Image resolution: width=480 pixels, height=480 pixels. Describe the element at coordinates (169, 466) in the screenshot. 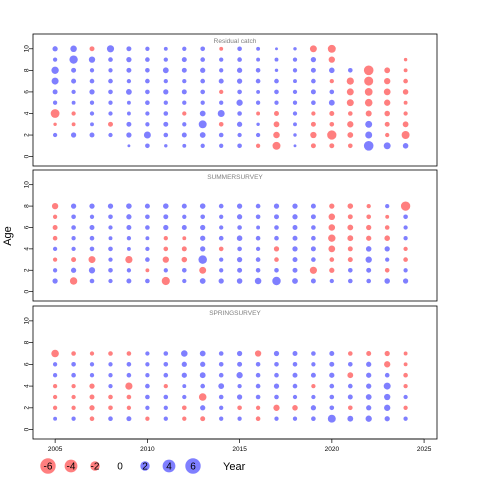

I see `legend-item: 4` at that location.